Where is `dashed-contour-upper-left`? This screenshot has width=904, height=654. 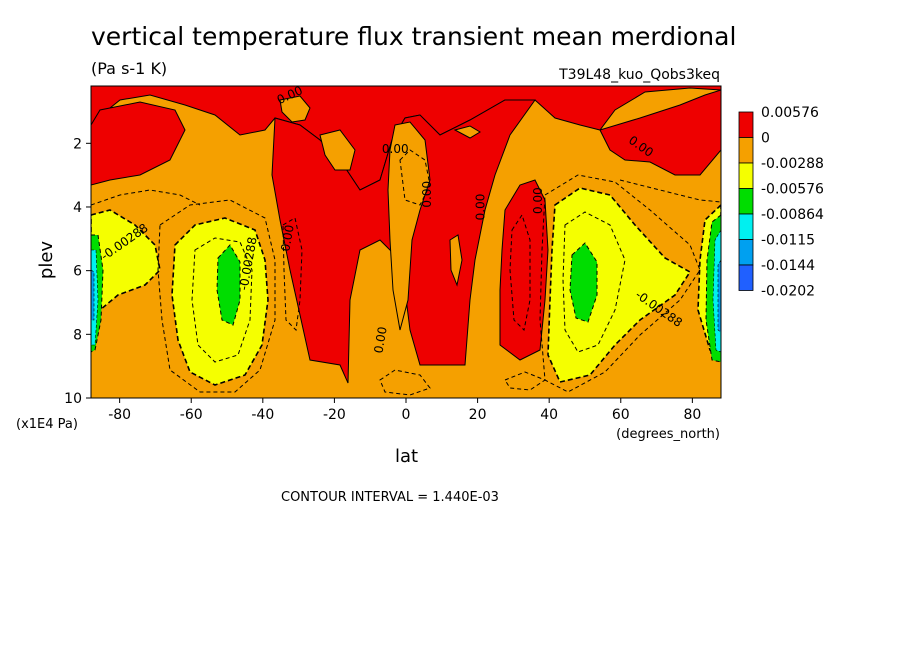 dashed-contour-upper-left is located at coordinates (146, 197).